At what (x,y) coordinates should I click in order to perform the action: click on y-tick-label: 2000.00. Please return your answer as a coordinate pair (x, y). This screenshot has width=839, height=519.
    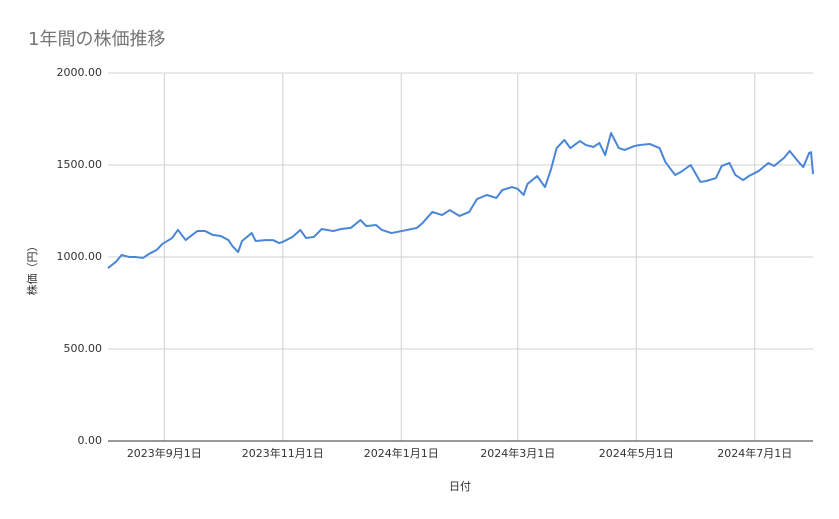
    Looking at the image, I should click on (80, 72).